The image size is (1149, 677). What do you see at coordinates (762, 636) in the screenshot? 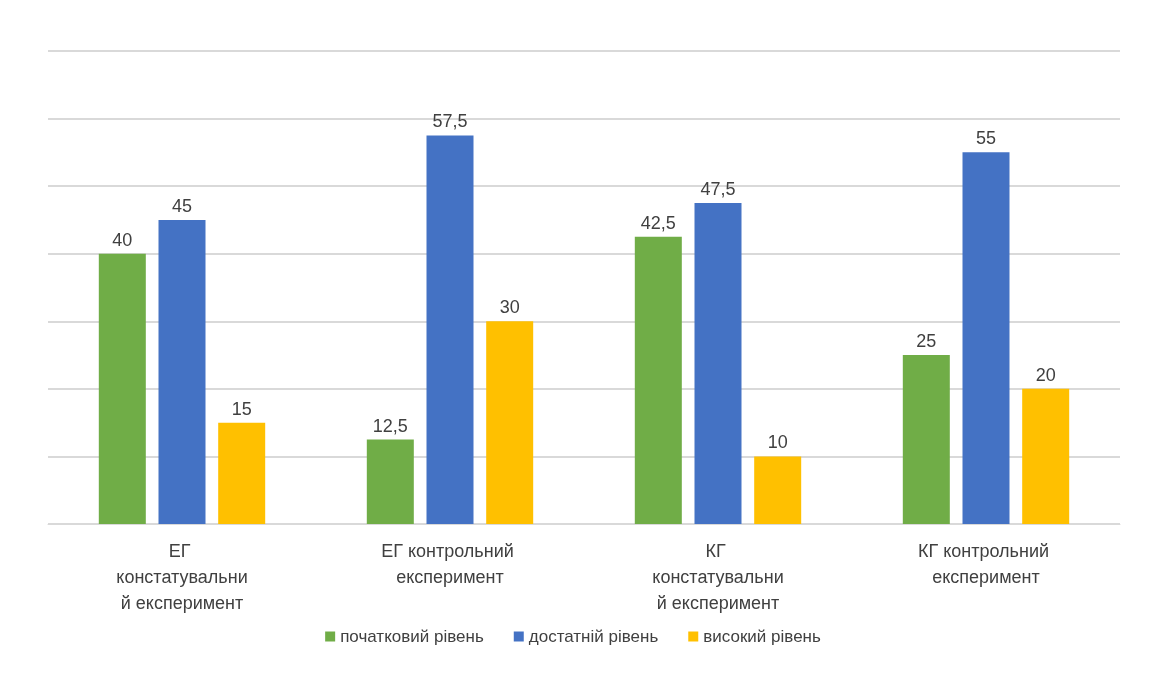
I see `legend-label: високий рівень` at bounding box center [762, 636].